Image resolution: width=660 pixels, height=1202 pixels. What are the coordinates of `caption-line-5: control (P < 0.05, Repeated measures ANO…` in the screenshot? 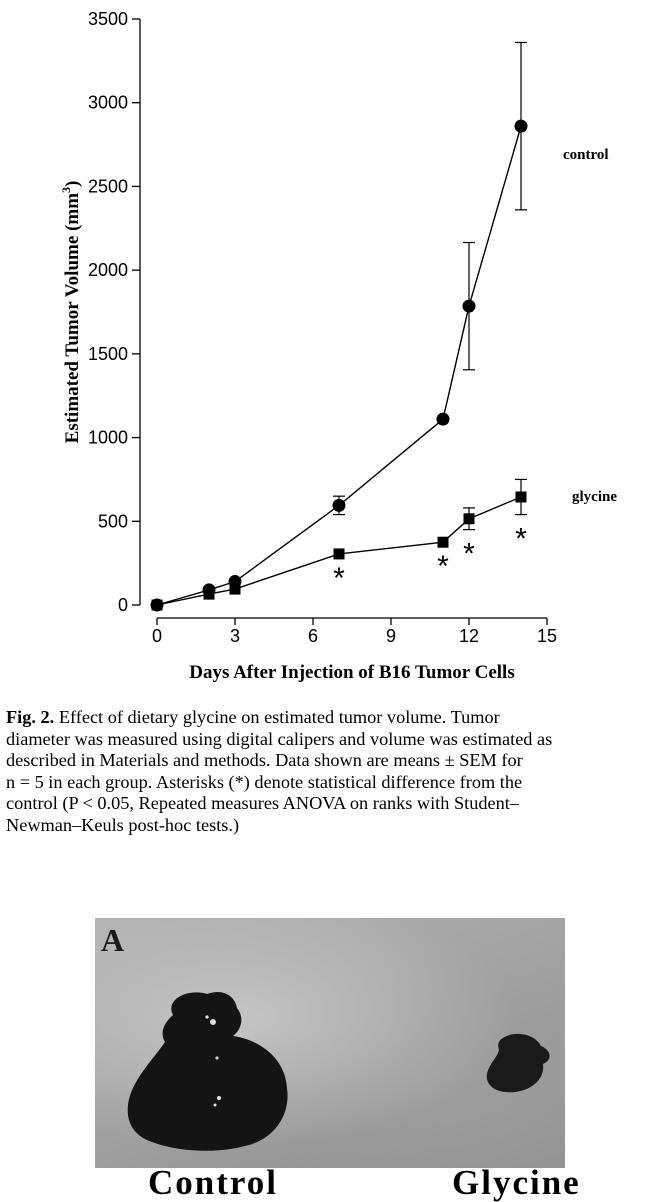 It's located at (262, 803).